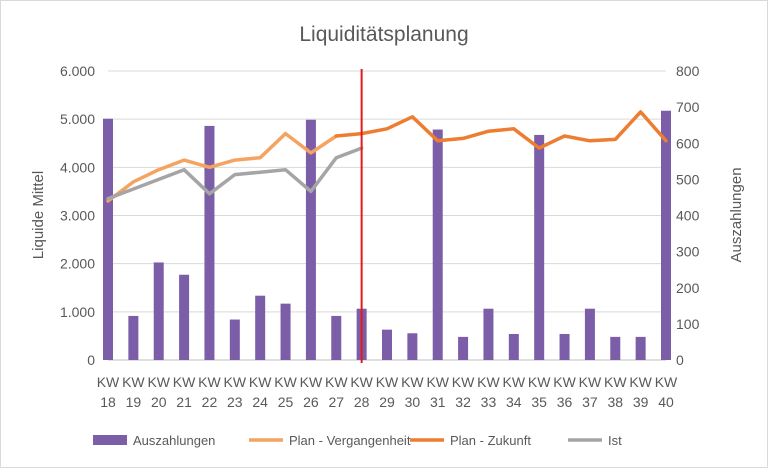 The height and width of the screenshot is (472, 768). What do you see at coordinates (490, 440) in the screenshot?
I see `legend-label: Plan - Zukunft` at bounding box center [490, 440].